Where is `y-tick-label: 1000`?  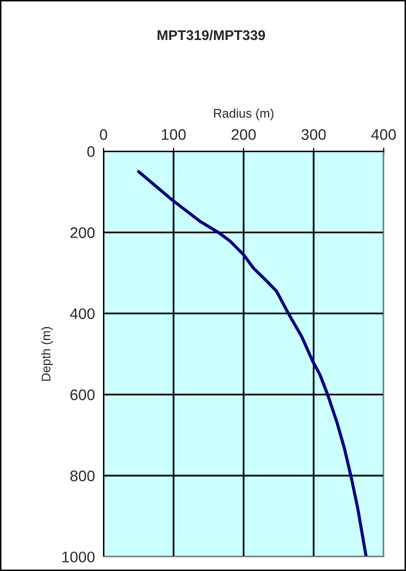 y-tick-label: 1000 is located at coordinates (78, 557).